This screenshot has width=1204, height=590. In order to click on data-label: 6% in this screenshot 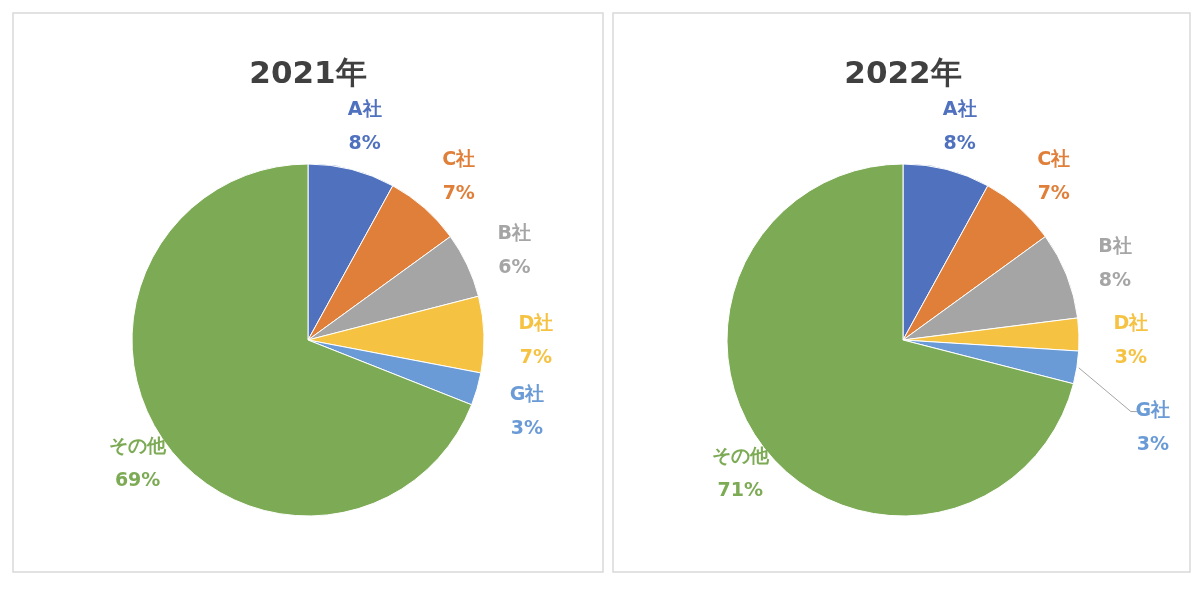, I will do `click(514, 265)`.